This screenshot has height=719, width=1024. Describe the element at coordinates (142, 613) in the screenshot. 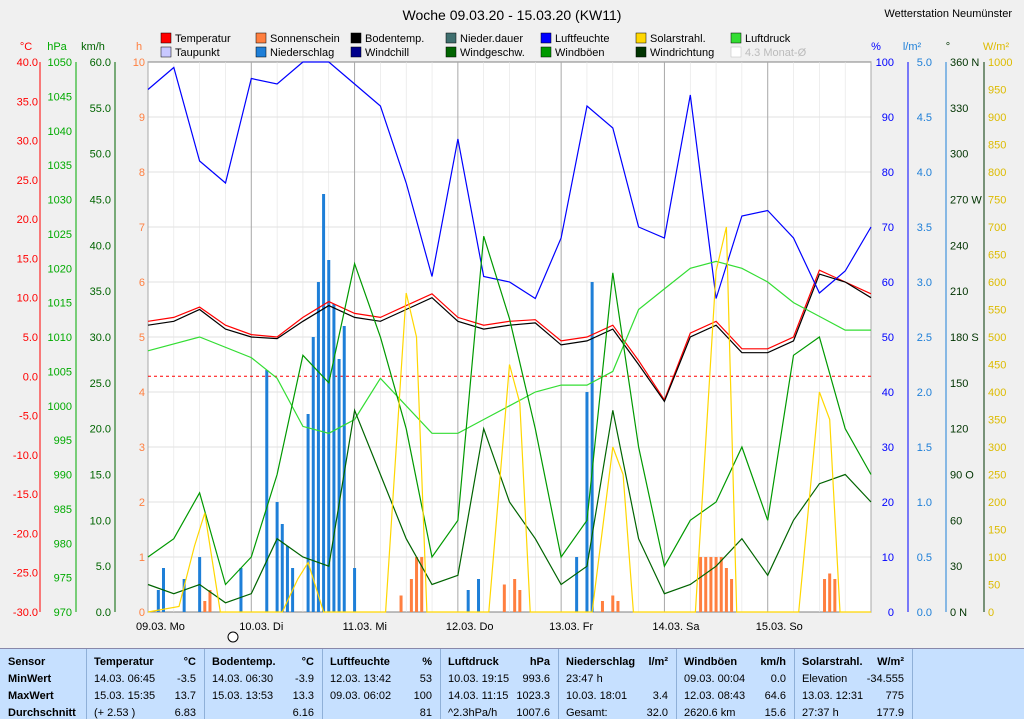

I see `axis-tick-sun-10: 0` at that location.